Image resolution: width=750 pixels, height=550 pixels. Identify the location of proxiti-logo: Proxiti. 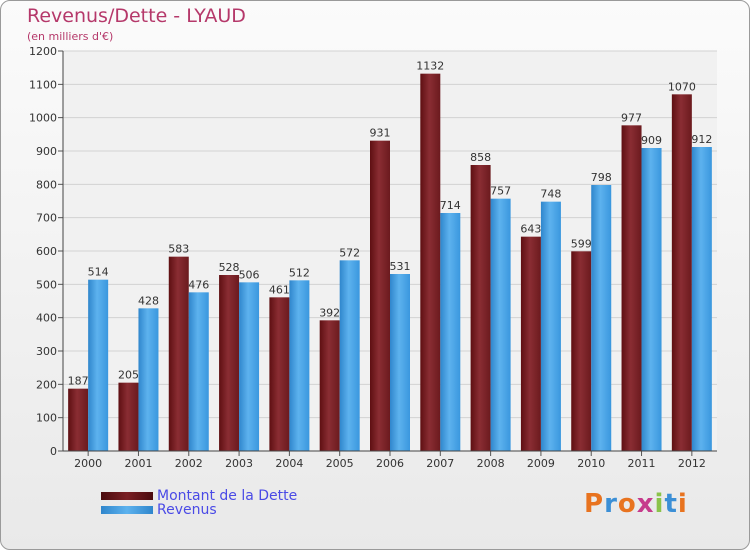
(636, 504).